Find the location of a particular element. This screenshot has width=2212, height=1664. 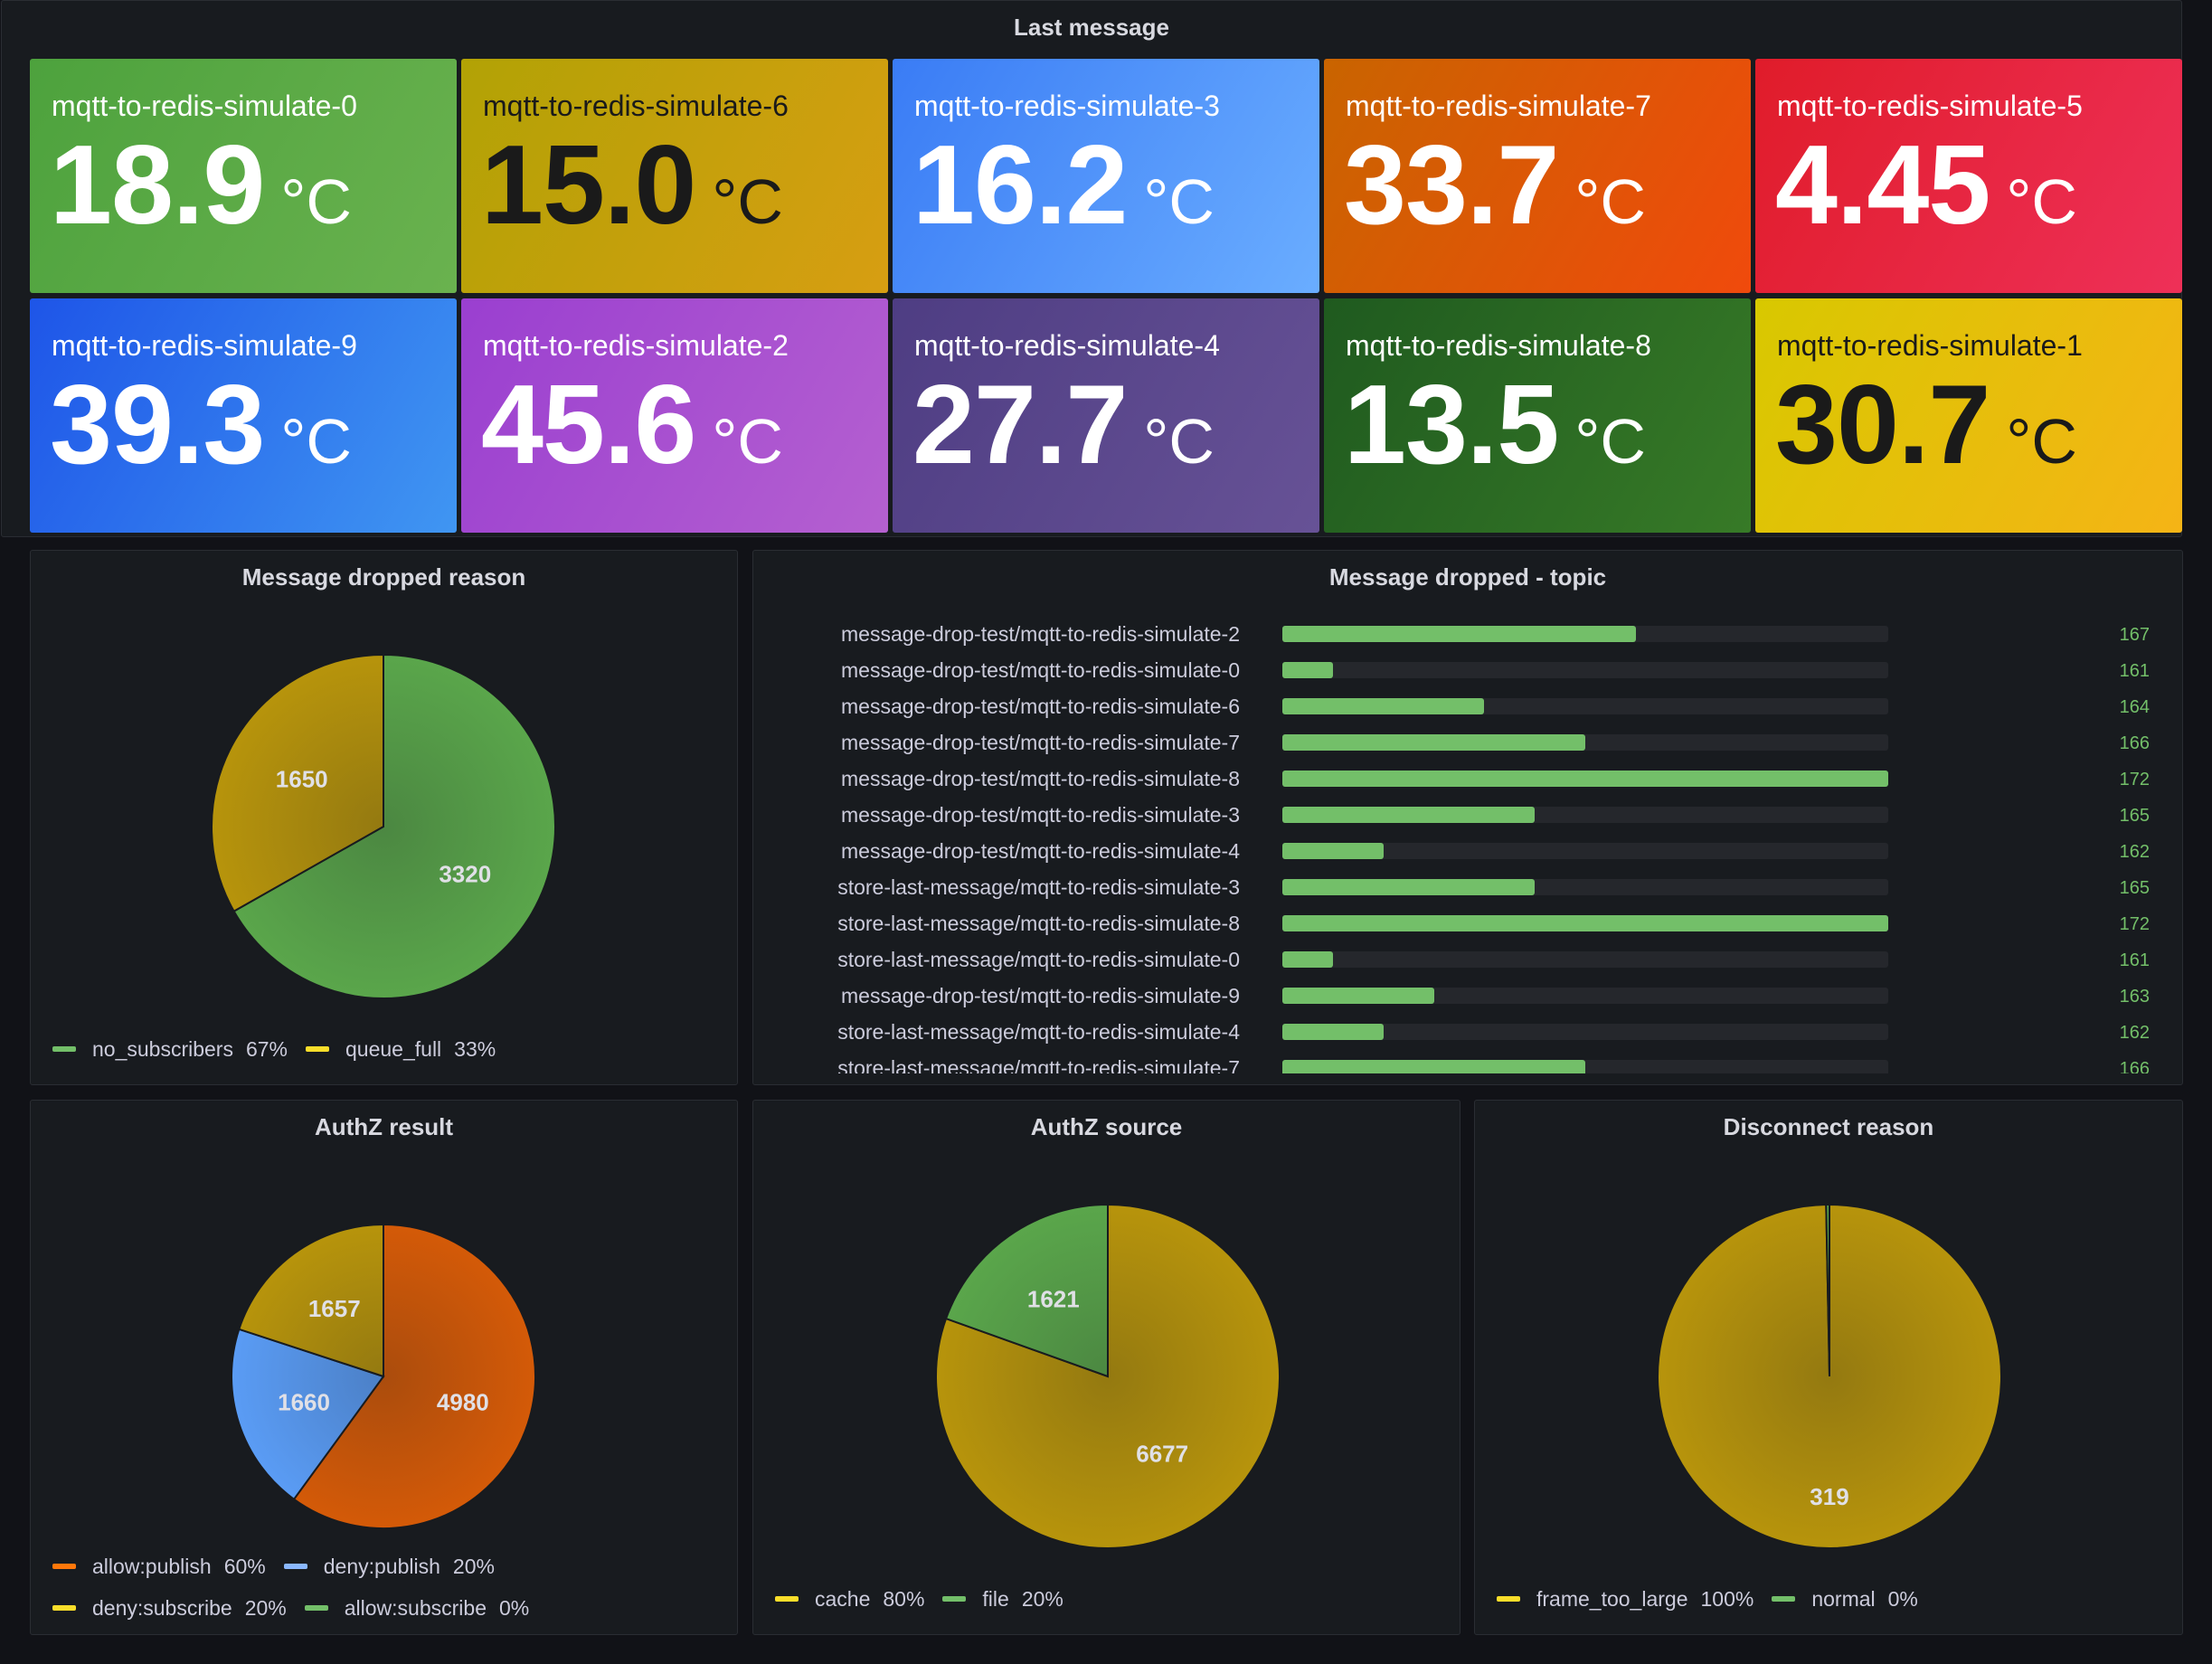

pie-slice-allow-publish is located at coordinates (414, 1376).